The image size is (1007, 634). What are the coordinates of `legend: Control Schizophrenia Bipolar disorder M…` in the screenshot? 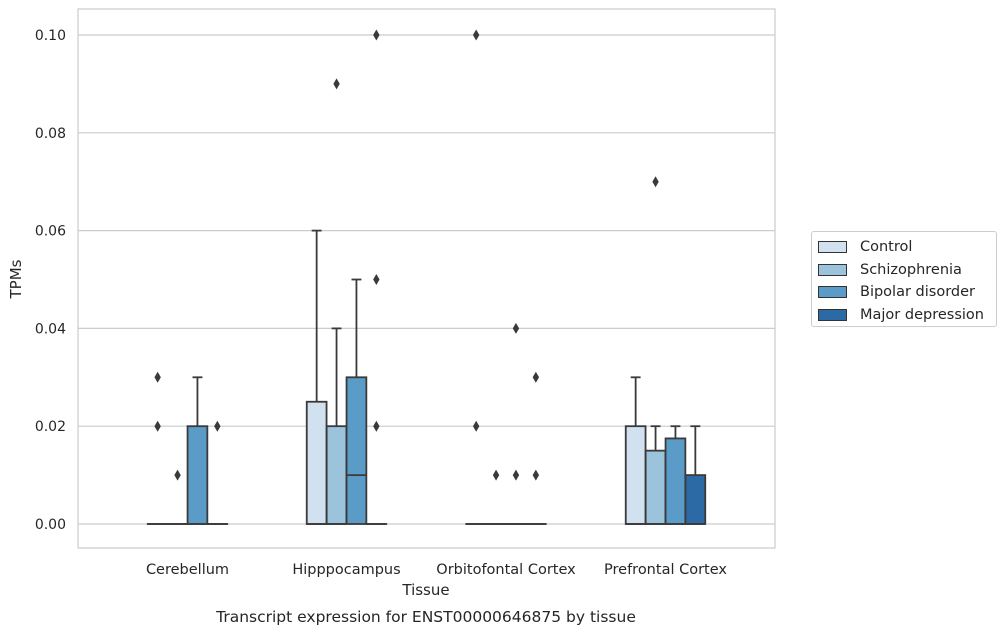 It's located at (904, 279).